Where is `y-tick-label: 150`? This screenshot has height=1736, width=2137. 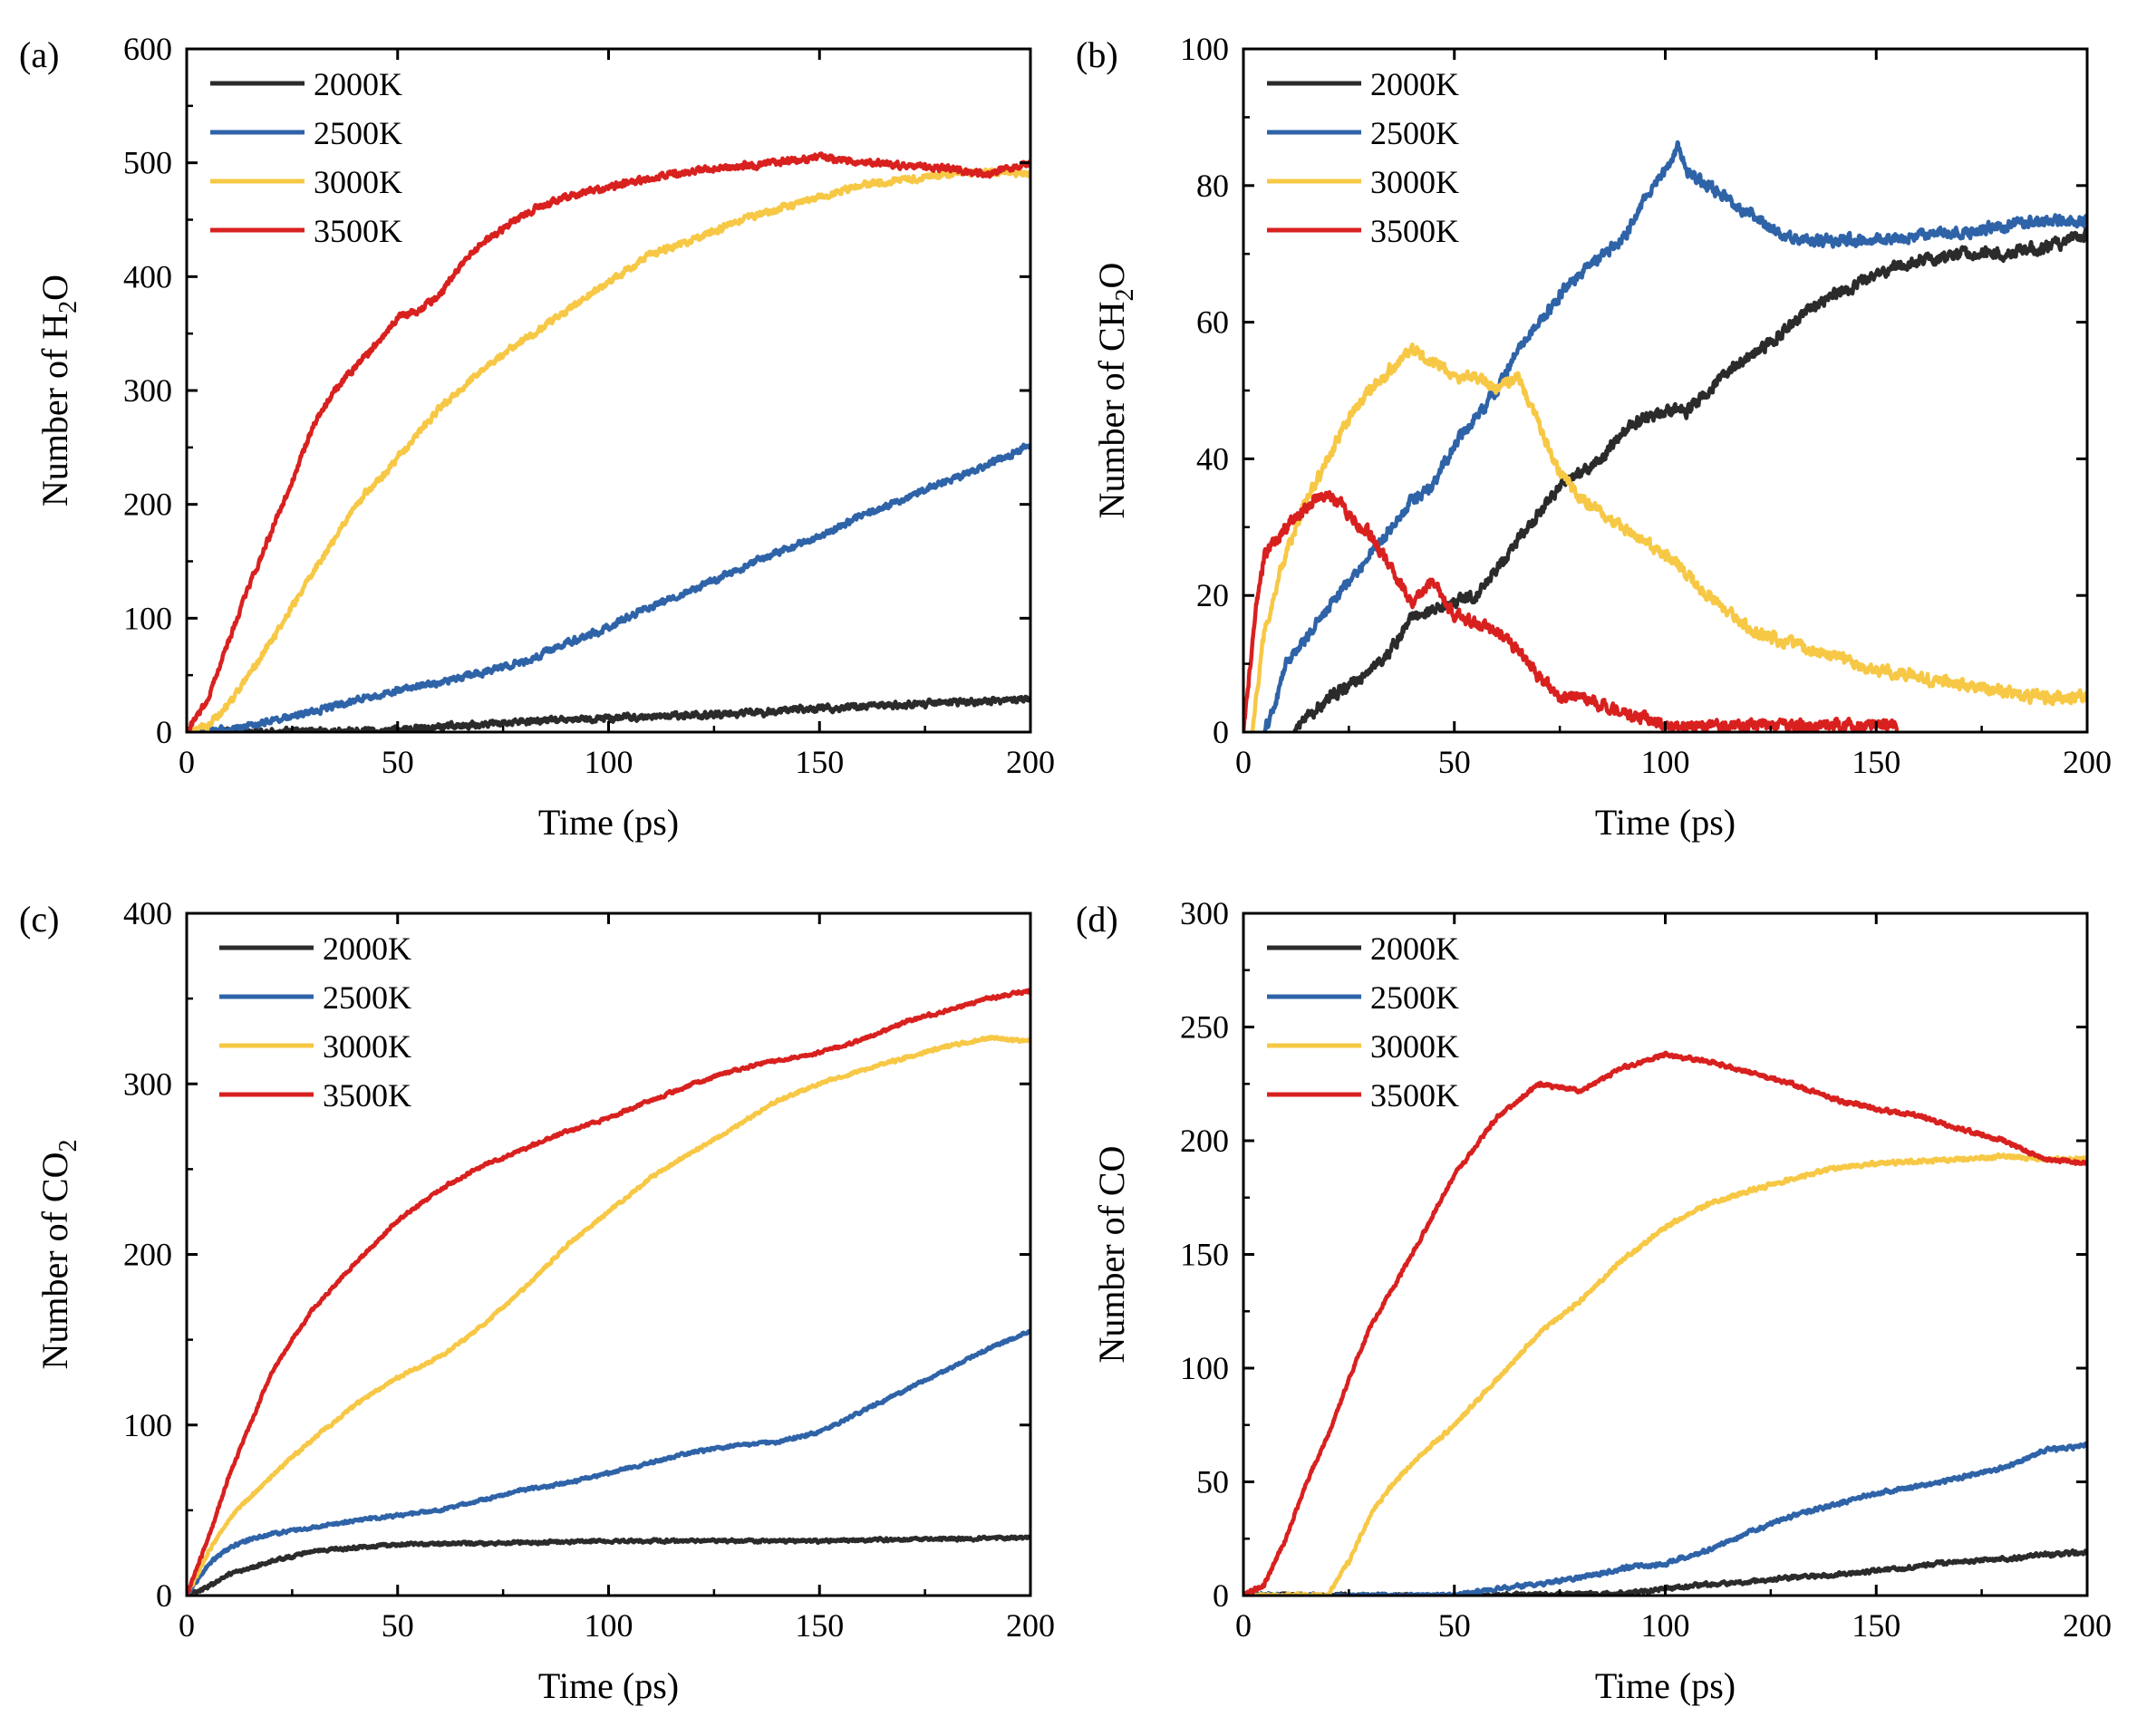 y-tick-label: 150 is located at coordinates (1205, 1255).